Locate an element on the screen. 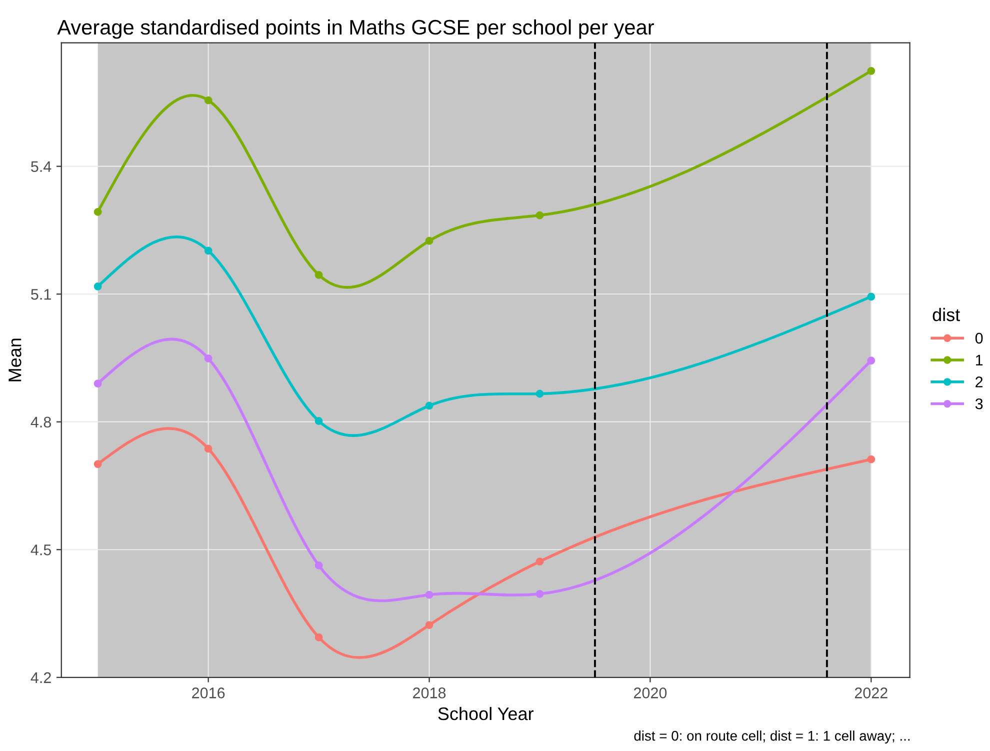  y-tick-label: 4.5 is located at coordinates (41, 550).